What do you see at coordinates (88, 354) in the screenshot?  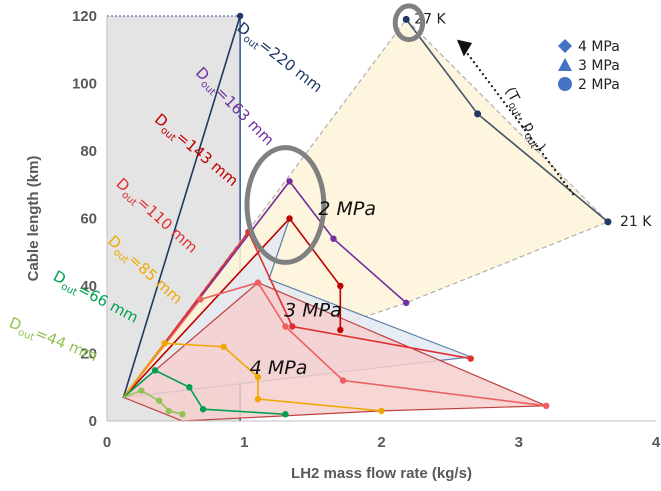 I see `y-tick-label: 20` at bounding box center [88, 354].